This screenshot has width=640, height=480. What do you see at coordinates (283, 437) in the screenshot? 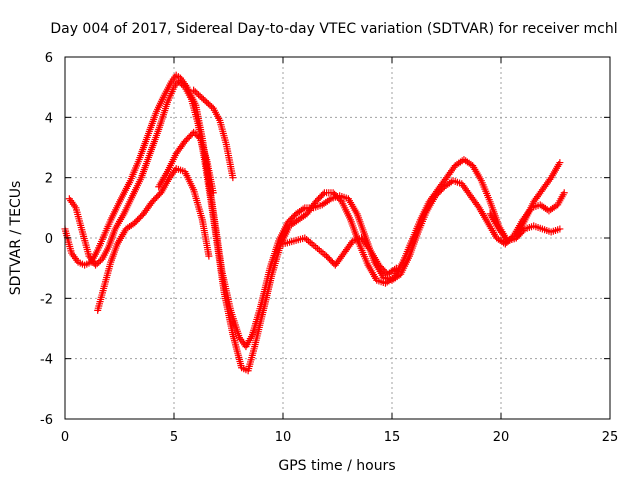
I see `x-tick-label: 10` at bounding box center [283, 437].